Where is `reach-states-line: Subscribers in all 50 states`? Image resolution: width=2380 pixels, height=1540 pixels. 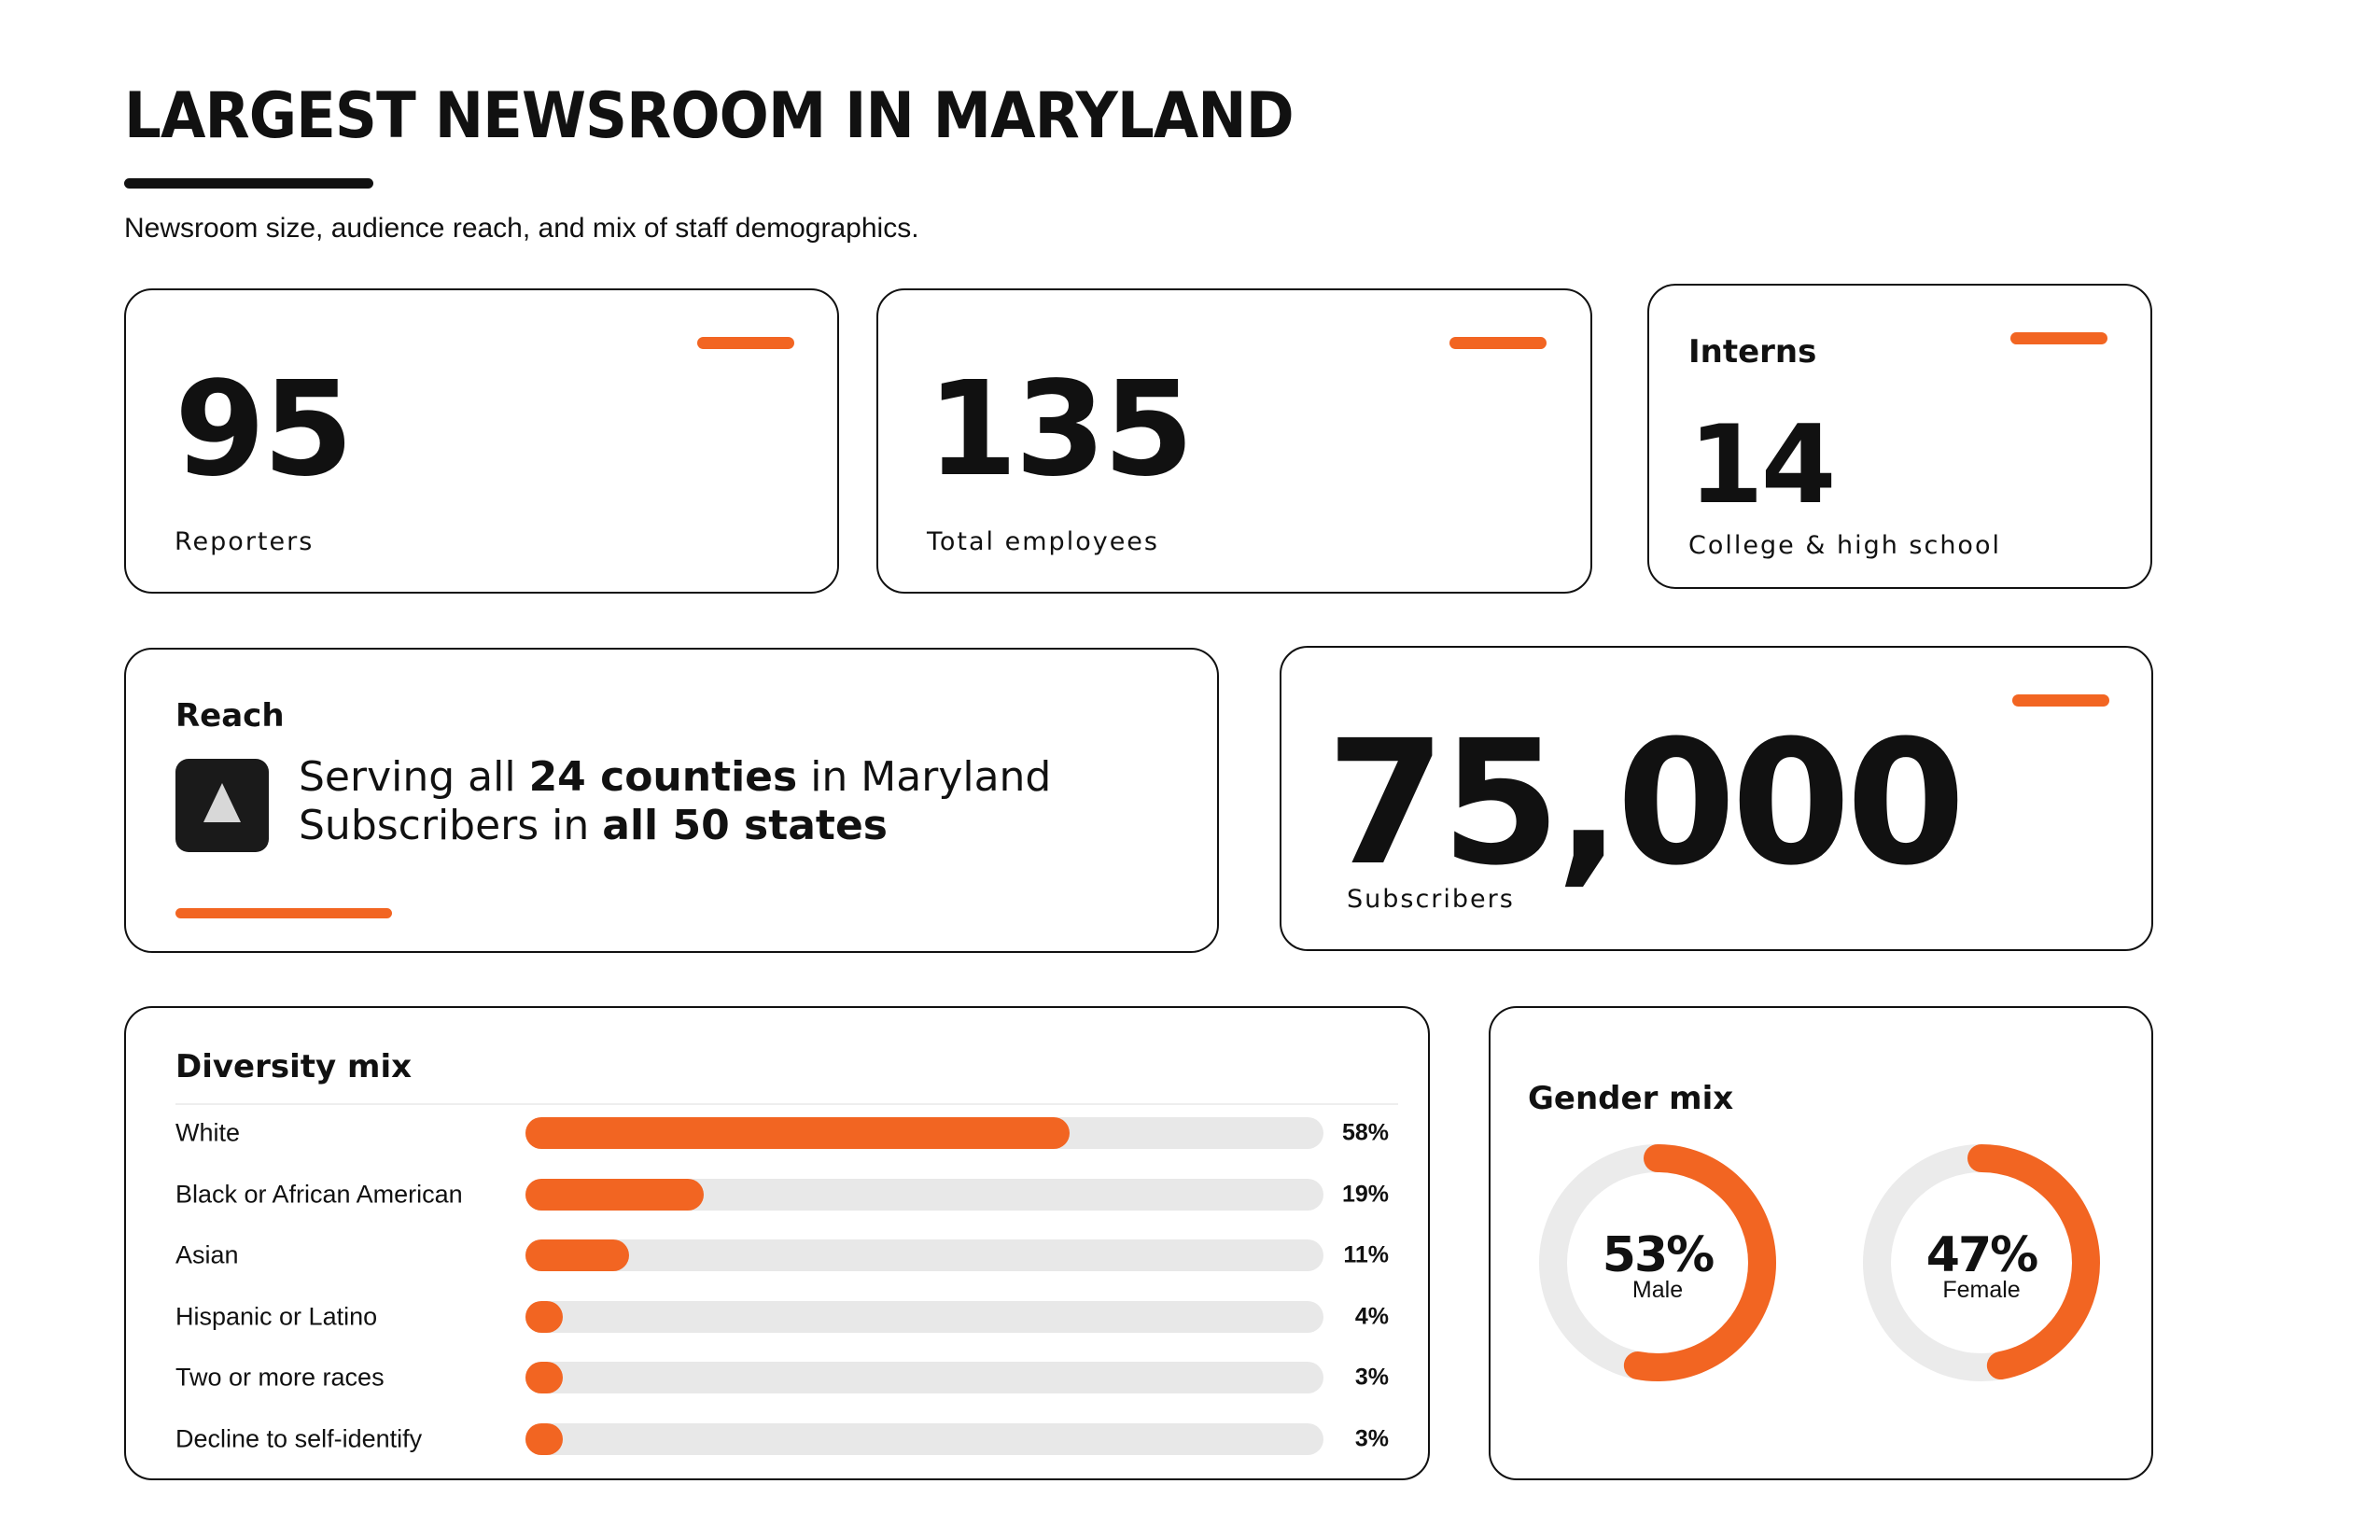 reach-states-line: Subscribers in all 50 states is located at coordinates (593, 826).